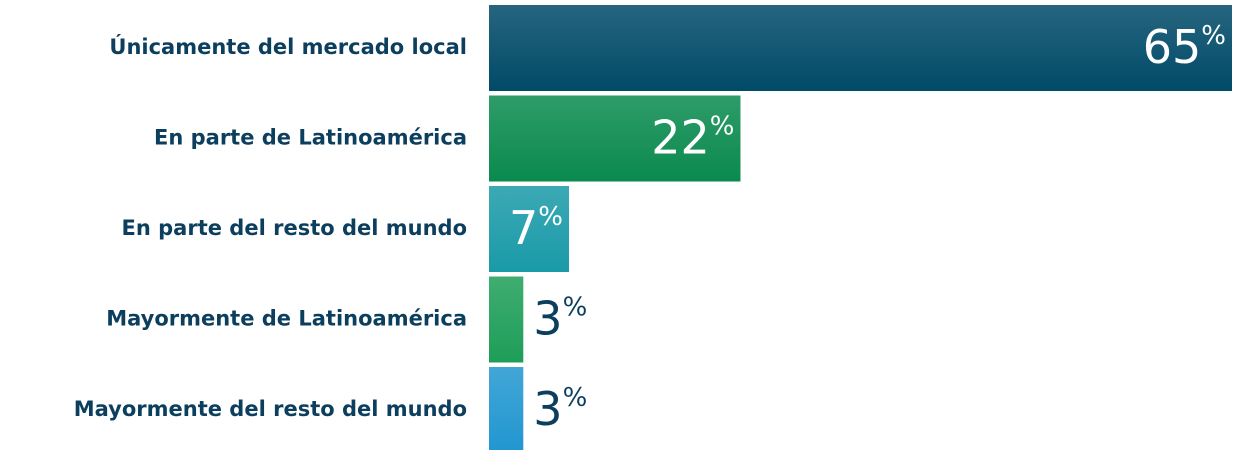 This screenshot has height=450, width=1235. What do you see at coordinates (1184, 47) in the screenshot?
I see `value-label: 65%` at bounding box center [1184, 47].